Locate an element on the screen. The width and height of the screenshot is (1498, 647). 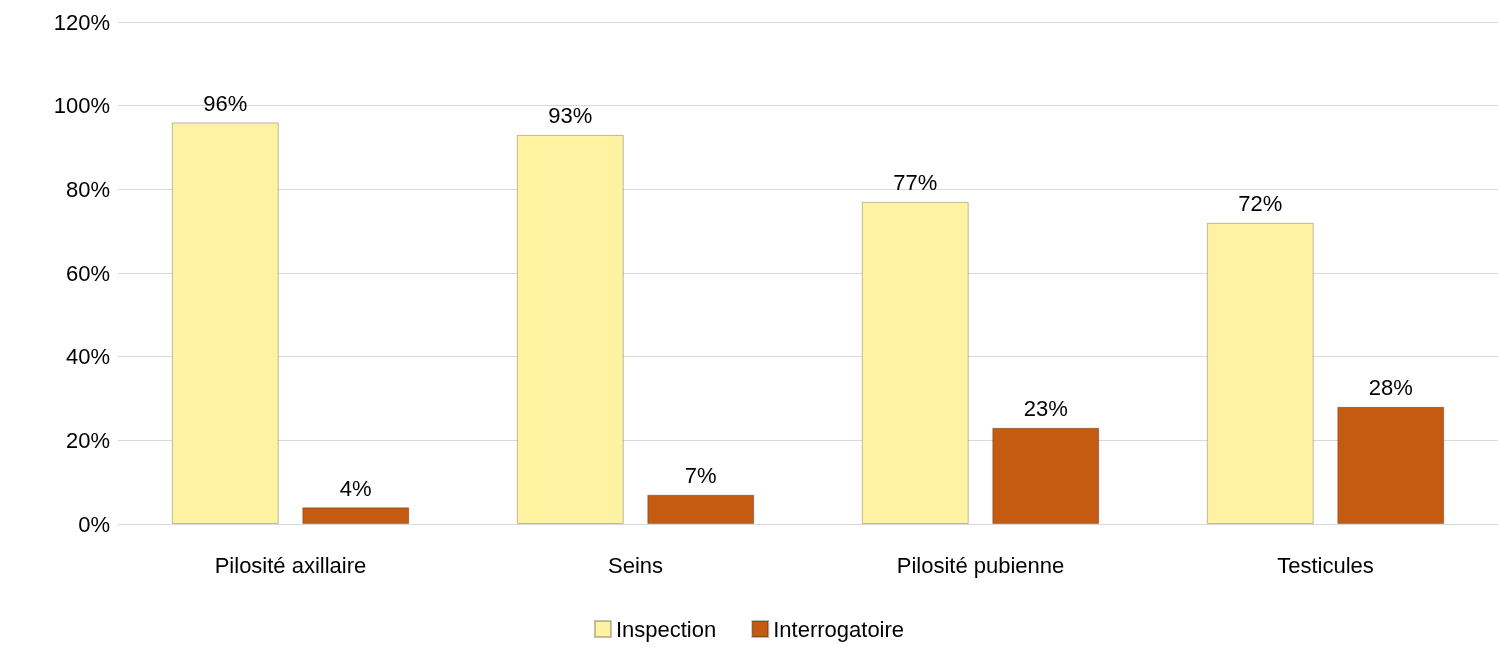
data-label: 72% is located at coordinates (1260, 204).